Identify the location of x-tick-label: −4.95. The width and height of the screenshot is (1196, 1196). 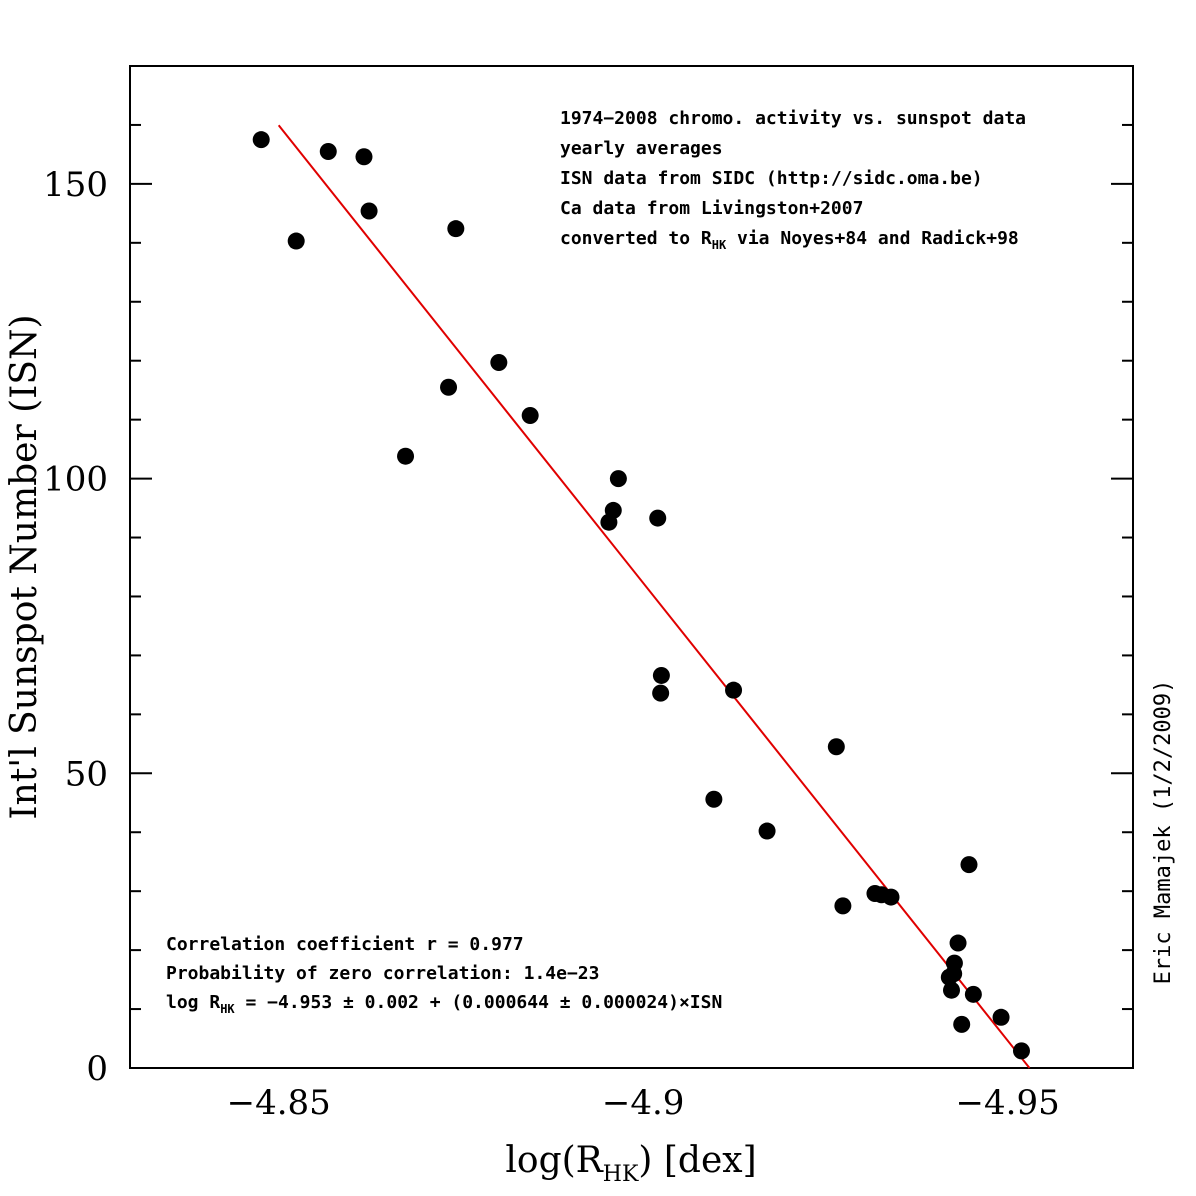
(1008, 1103).